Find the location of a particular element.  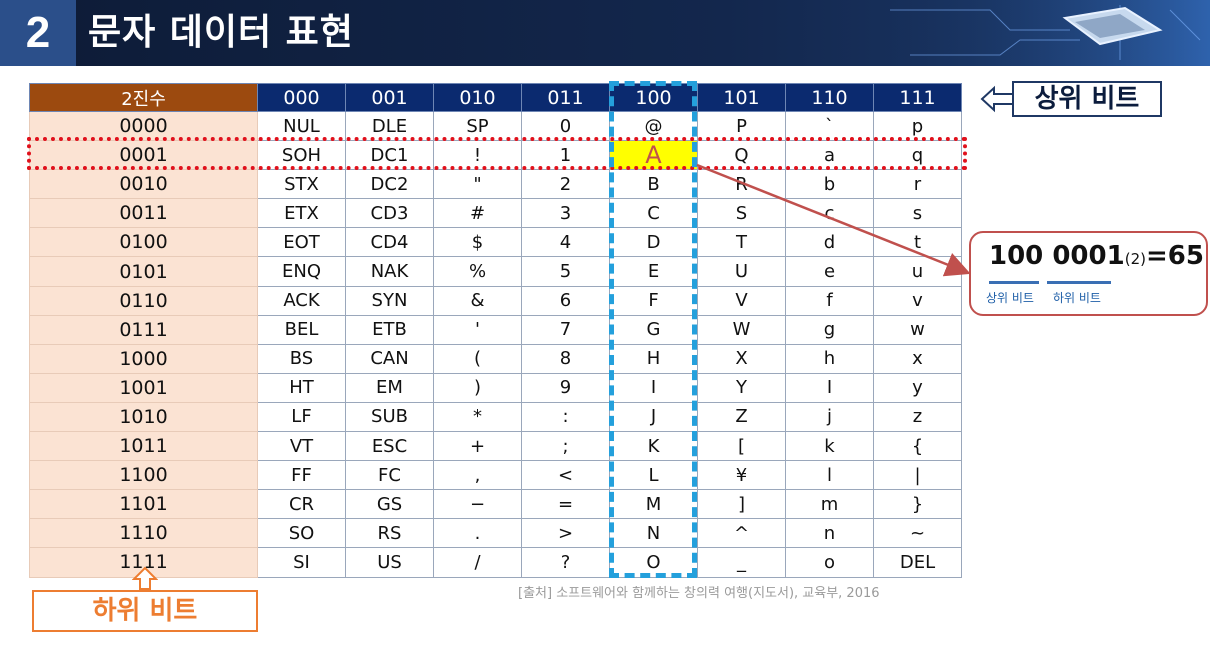

table-row: 0000 NUL DLE SP 0 @ P ` p is located at coordinates (495, 126).